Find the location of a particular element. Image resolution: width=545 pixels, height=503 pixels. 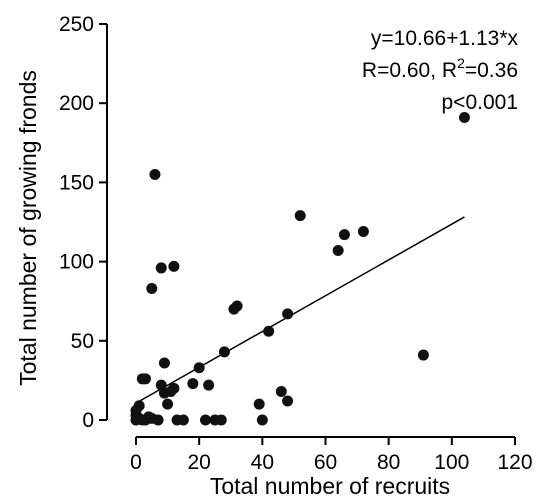

x-axis-title: Total number of recruits is located at coordinates (330, 486).